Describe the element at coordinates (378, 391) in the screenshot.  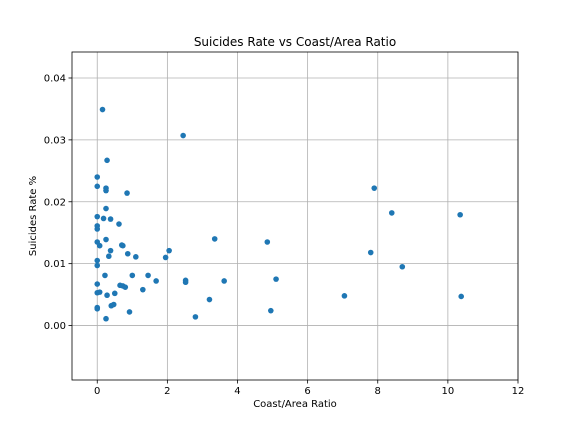
I see `x-tick-label: 8` at that location.